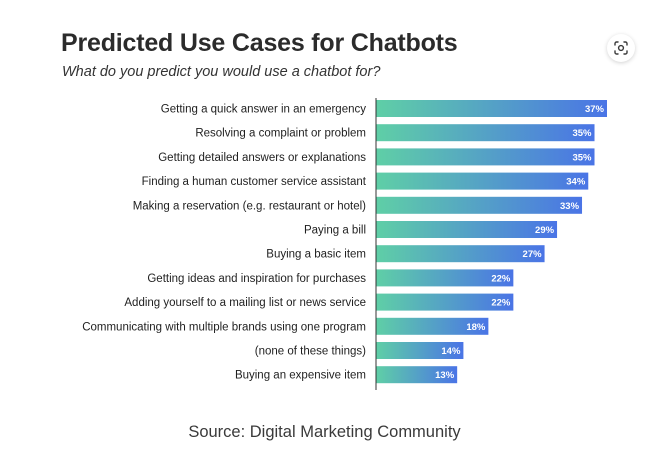 The height and width of the screenshot is (475, 649). I want to click on category-label: Buying an expensive item, so click(300, 376).